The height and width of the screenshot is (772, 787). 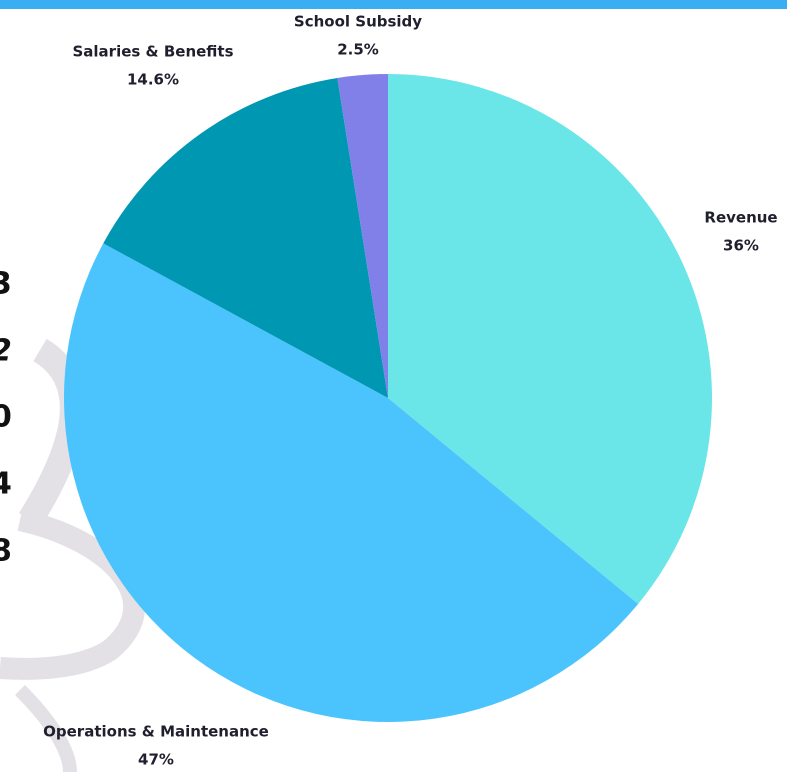 What do you see at coordinates (156, 732) in the screenshot?
I see `slice-label: Operations & Maintenance` at bounding box center [156, 732].